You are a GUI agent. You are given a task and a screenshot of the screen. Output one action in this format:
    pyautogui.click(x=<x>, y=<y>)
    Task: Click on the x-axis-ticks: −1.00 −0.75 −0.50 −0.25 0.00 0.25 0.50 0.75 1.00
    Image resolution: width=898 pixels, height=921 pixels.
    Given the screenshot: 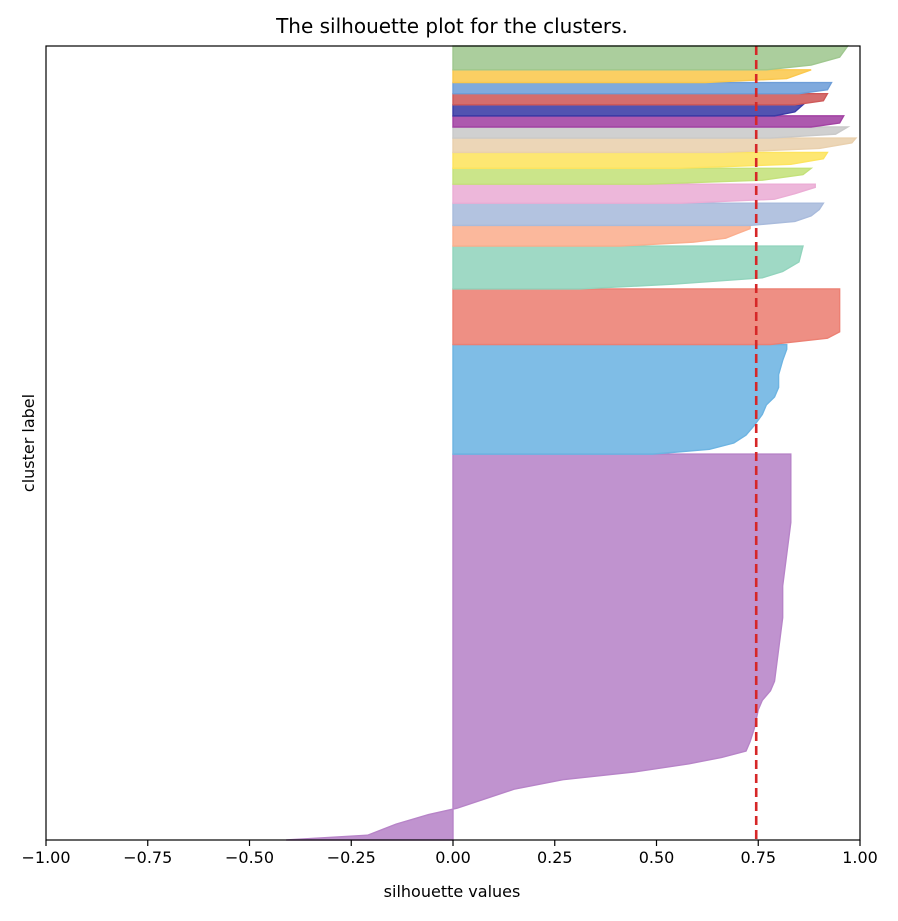 What is the action you would take?
    pyautogui.click(x=449, y=853)
    